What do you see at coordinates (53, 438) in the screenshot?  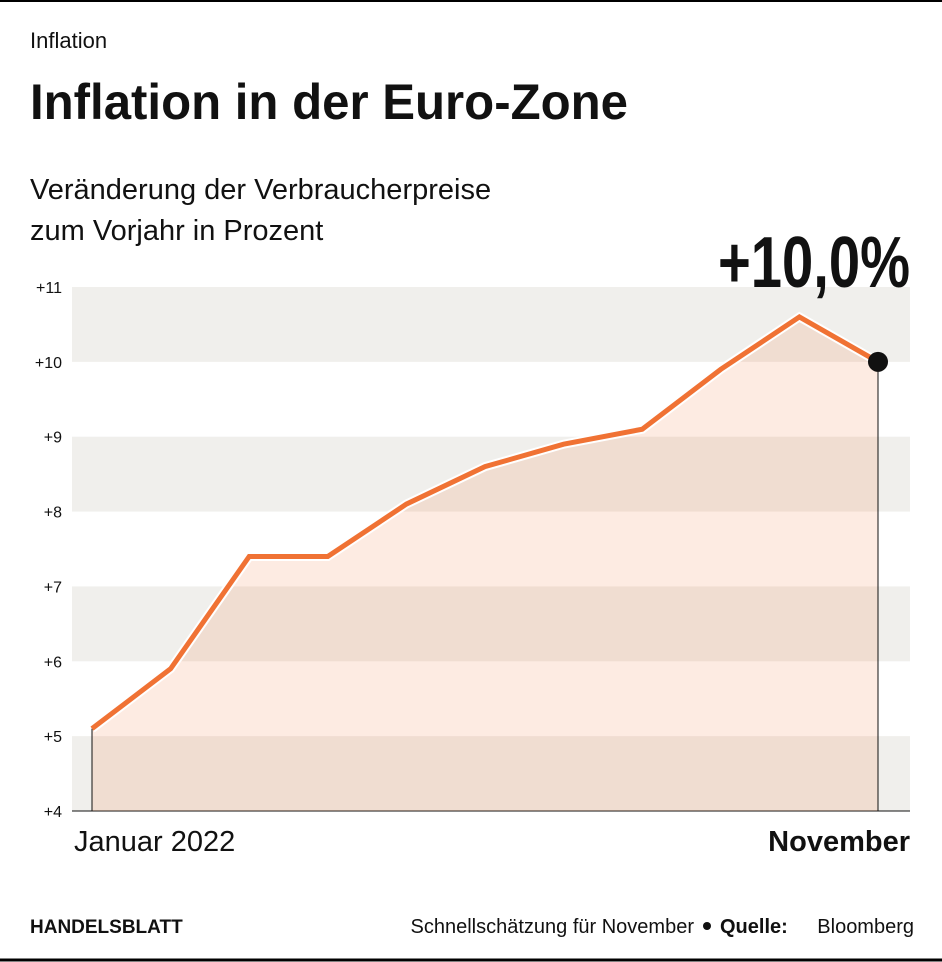 I see `y-tick-label: +9` at bounding box center [53, 438].